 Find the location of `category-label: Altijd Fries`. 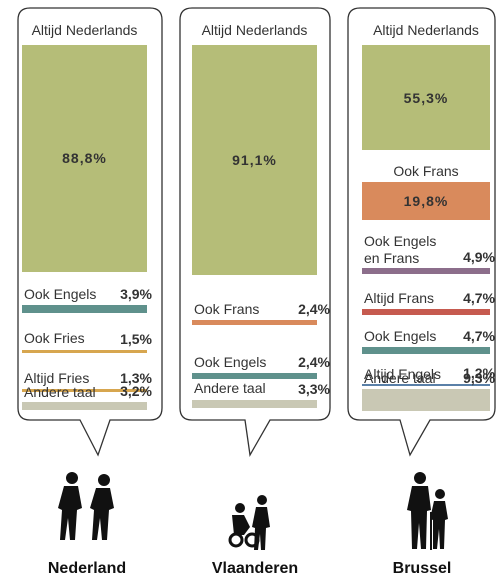

category-label: Altijd Fries is located at coordinates (57, 378).